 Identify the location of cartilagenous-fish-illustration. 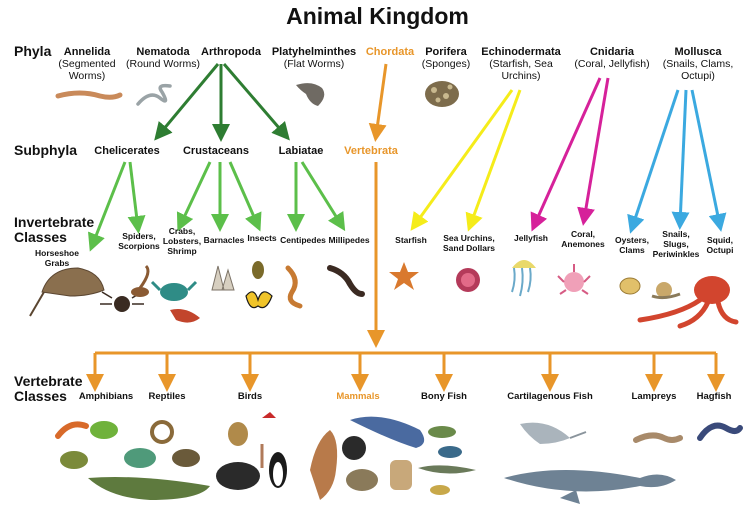
(590, 463).